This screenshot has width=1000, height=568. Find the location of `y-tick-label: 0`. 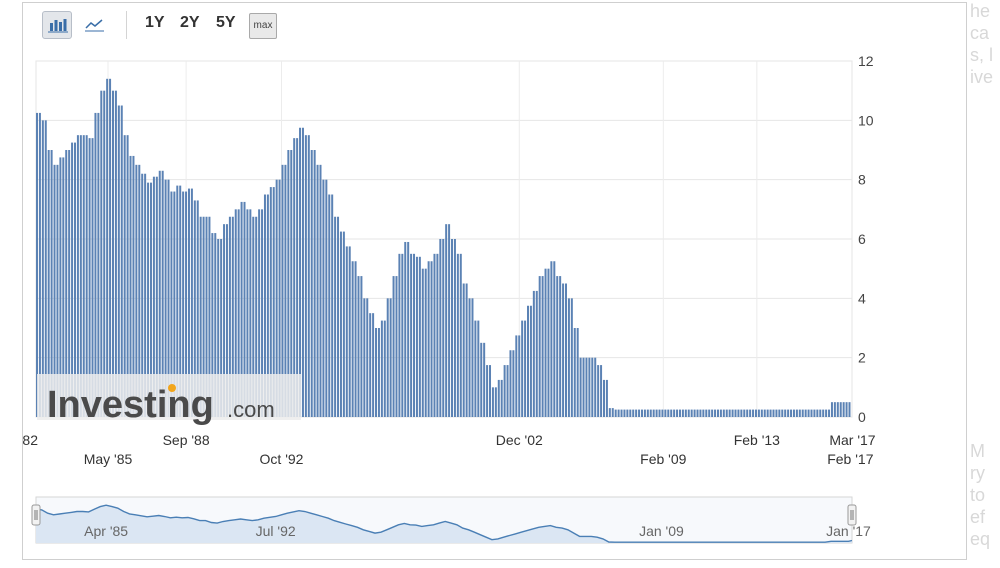

y-tick-label: 0 is located at coordinates (862, 417).